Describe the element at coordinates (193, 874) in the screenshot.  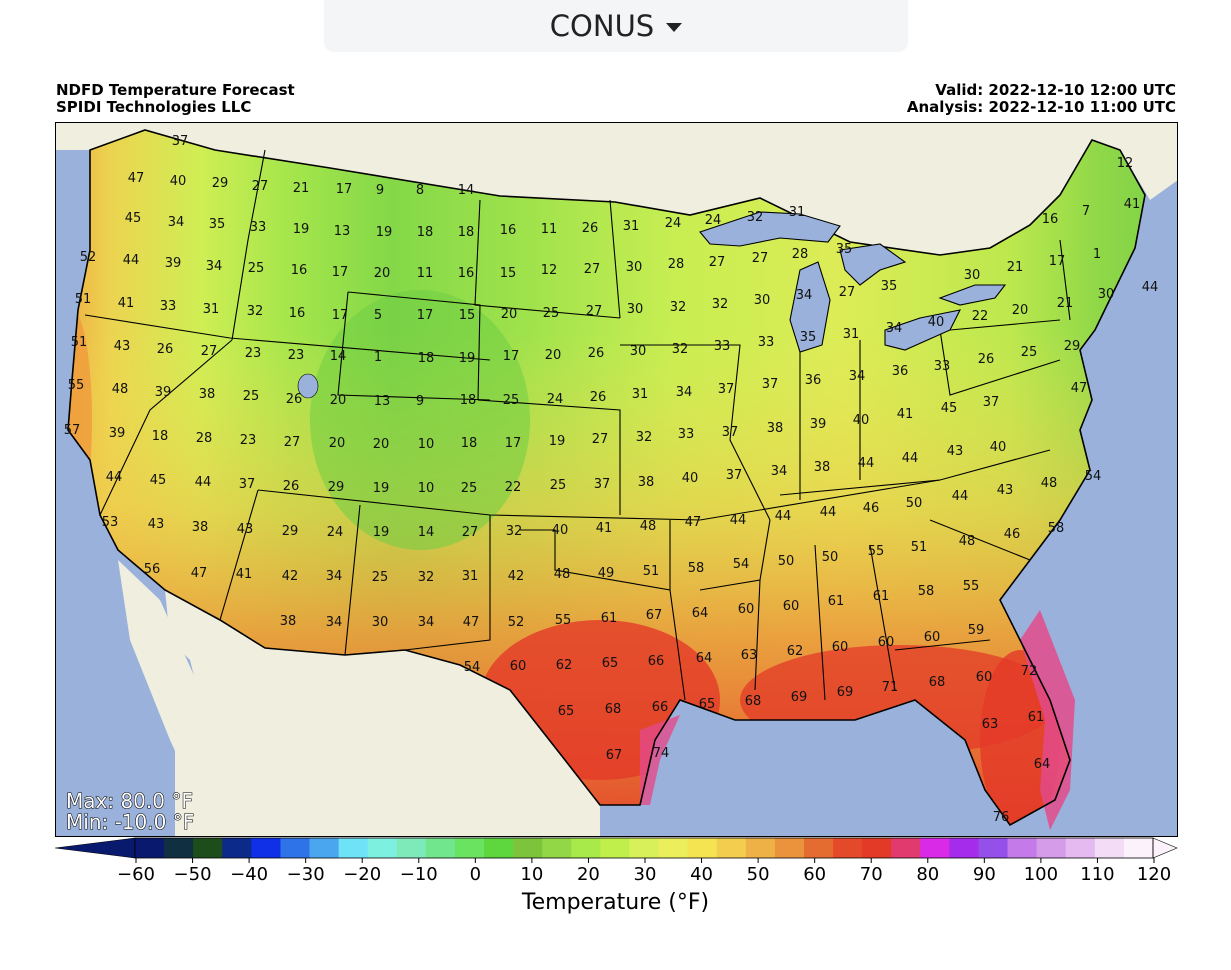
I see `colorbar-tick-label: −50` at that location.